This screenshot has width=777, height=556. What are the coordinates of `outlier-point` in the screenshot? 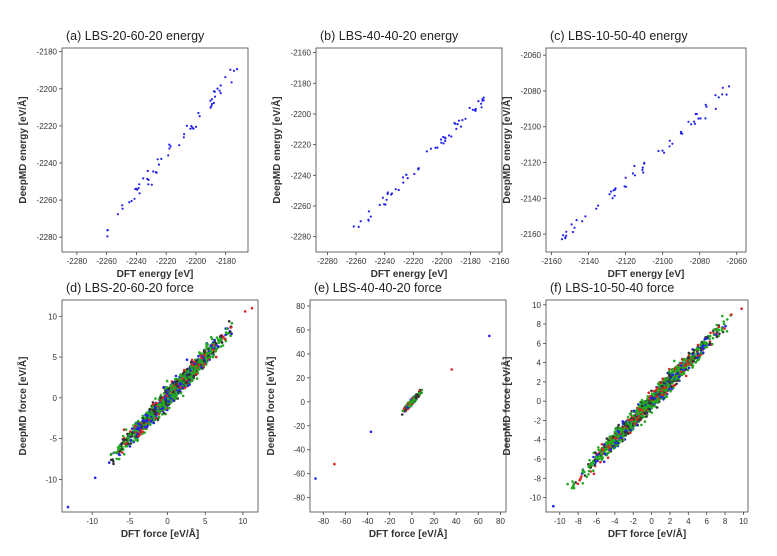 It's located at (95, 478).